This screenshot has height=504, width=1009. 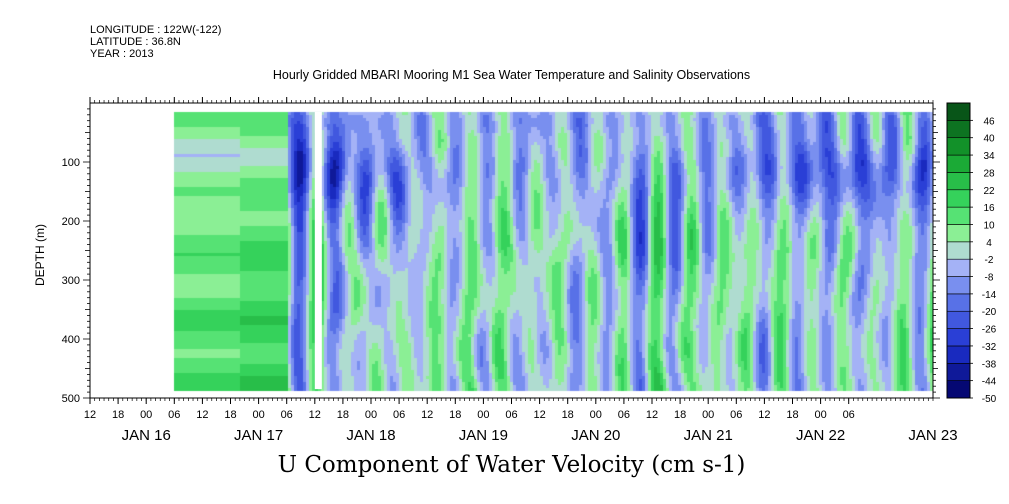 I want to click on x-tick-label-26: 00, so click(x=820, y=415).